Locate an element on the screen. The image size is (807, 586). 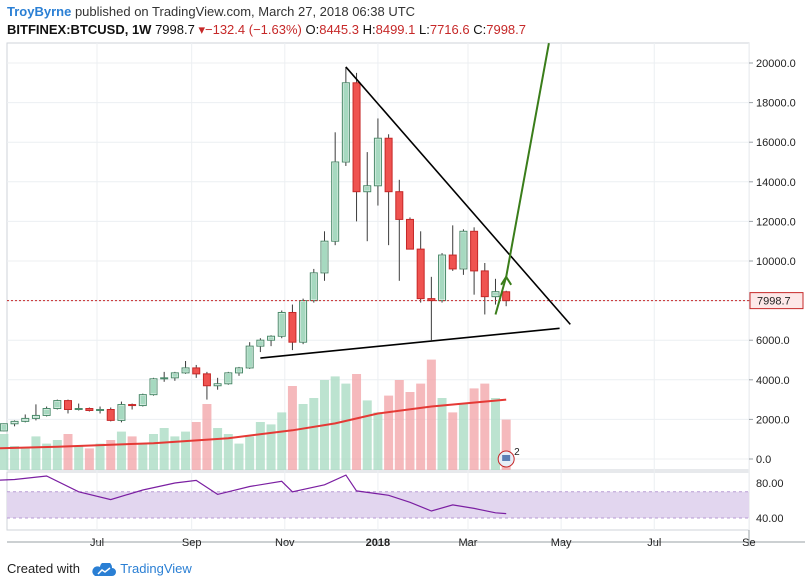
y-tick-label: 20000.0 is located at coordinates (776, 64).